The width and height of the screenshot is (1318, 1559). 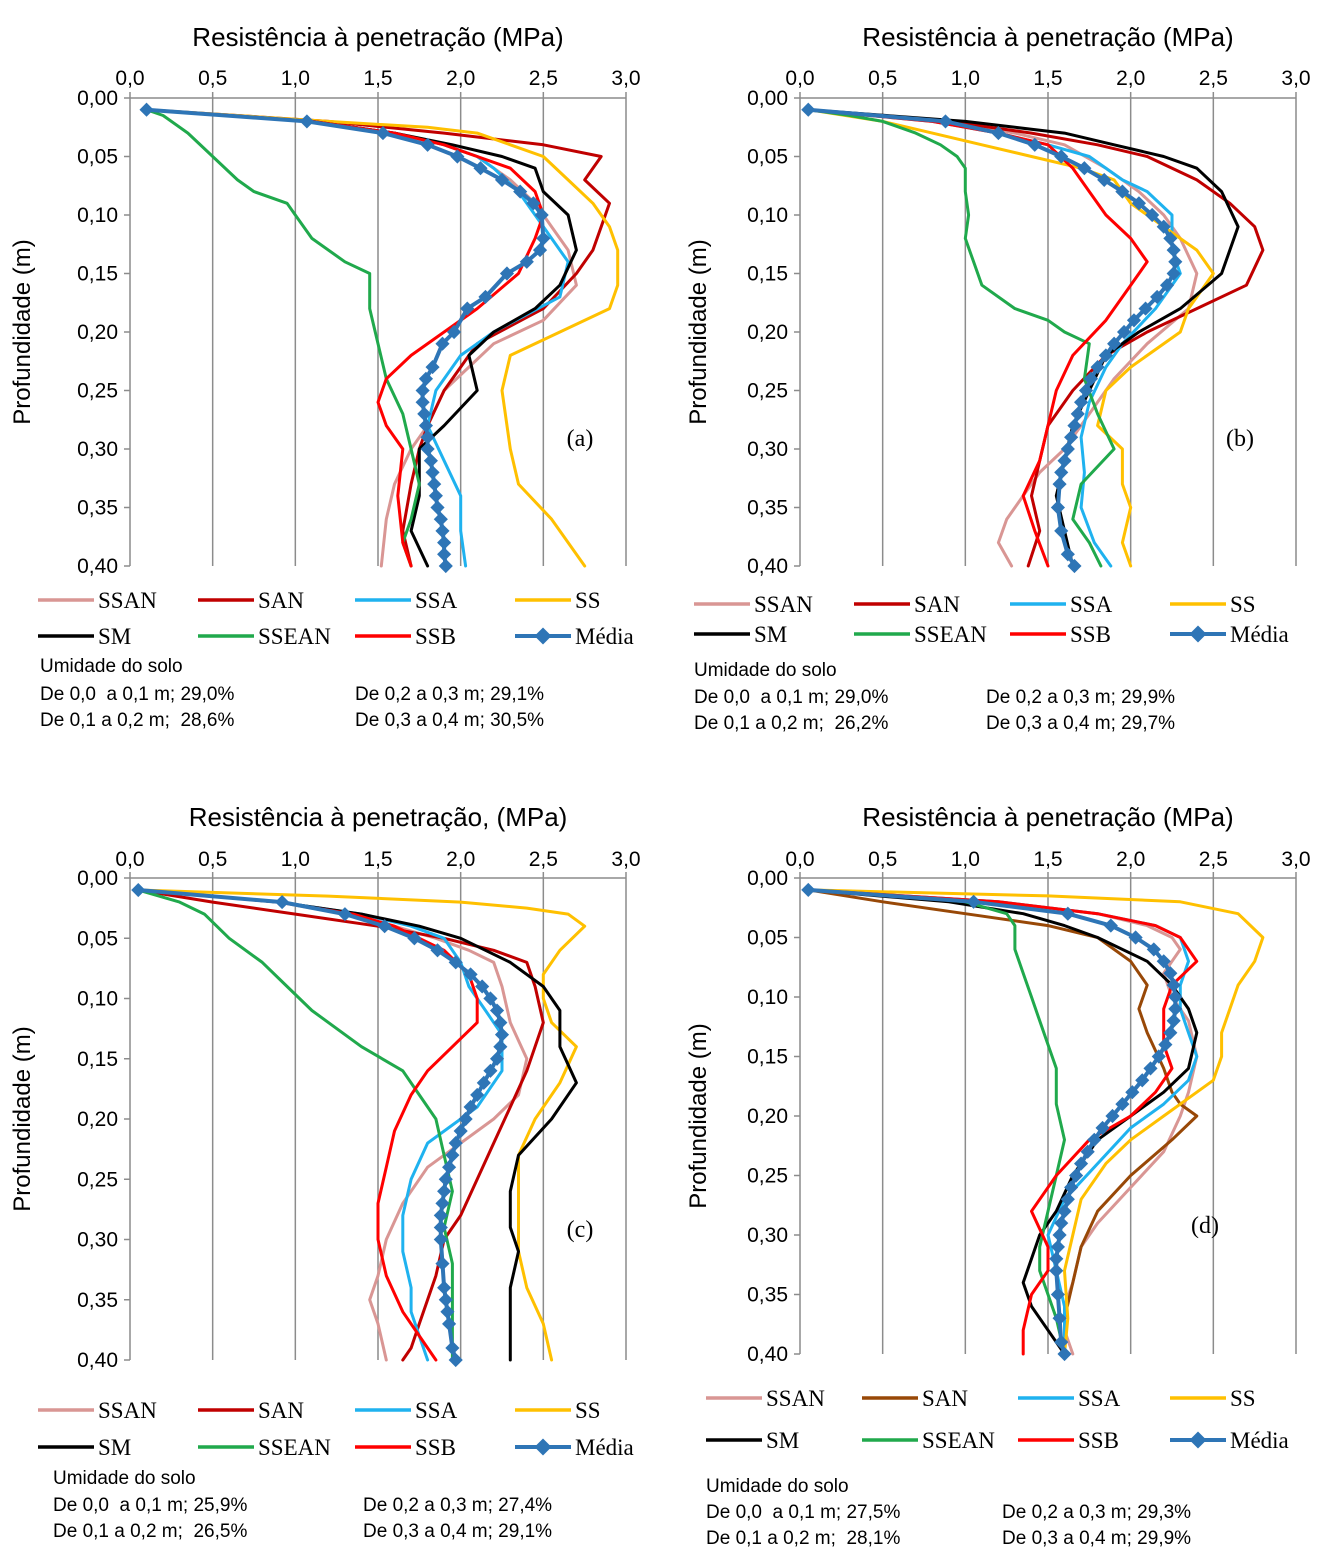 What do you see at coordinates (882, 78) in the screenshot?
I see `x-tick-label: 0,5` at bounding box center [882, 78].